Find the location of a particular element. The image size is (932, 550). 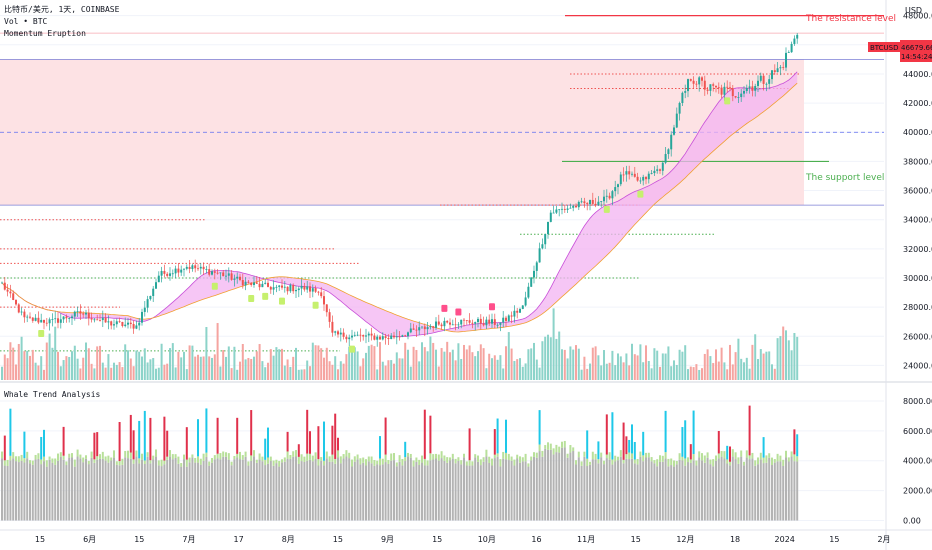

price-tick-label: 24000.00 is located at coordinates (917, 365).